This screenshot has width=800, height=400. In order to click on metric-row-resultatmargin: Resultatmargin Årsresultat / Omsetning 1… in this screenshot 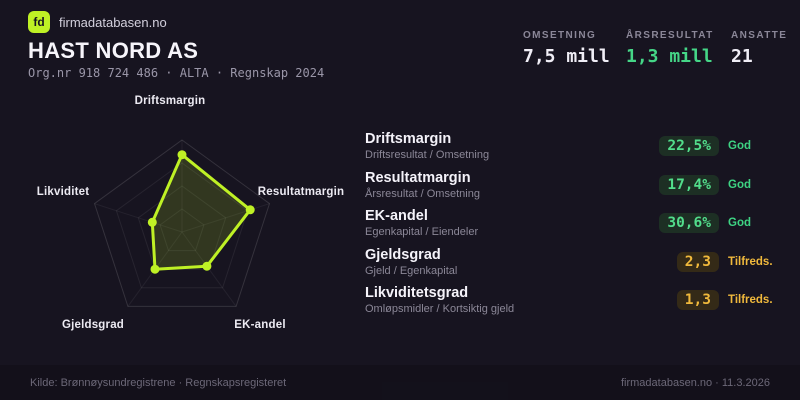, I will do `click(572, 185)`.